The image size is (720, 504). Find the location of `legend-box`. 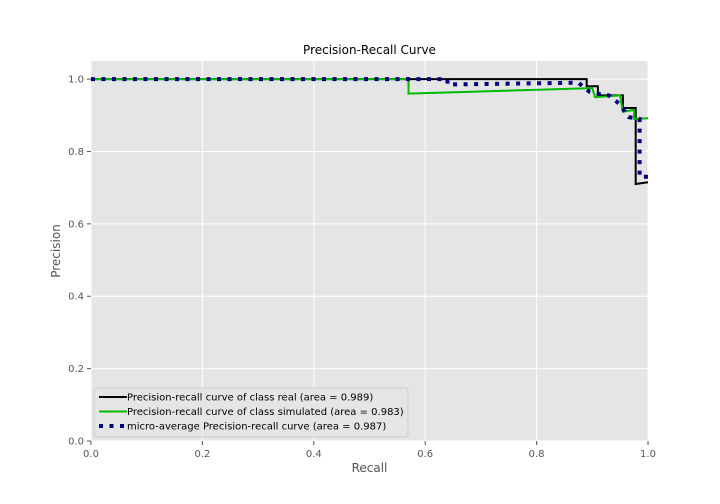

legend-box is located at coordinates (251, 412).